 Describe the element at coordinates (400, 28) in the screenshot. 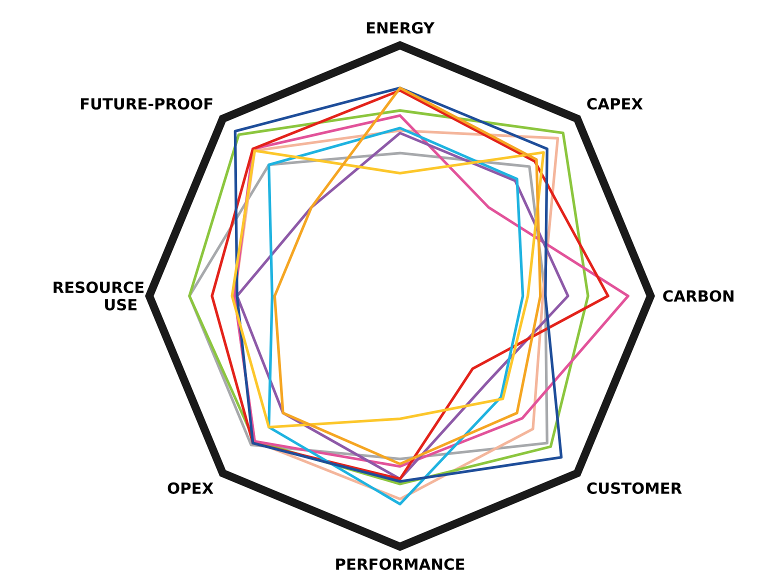

I see `spoke-label: ENERGY` at that location.